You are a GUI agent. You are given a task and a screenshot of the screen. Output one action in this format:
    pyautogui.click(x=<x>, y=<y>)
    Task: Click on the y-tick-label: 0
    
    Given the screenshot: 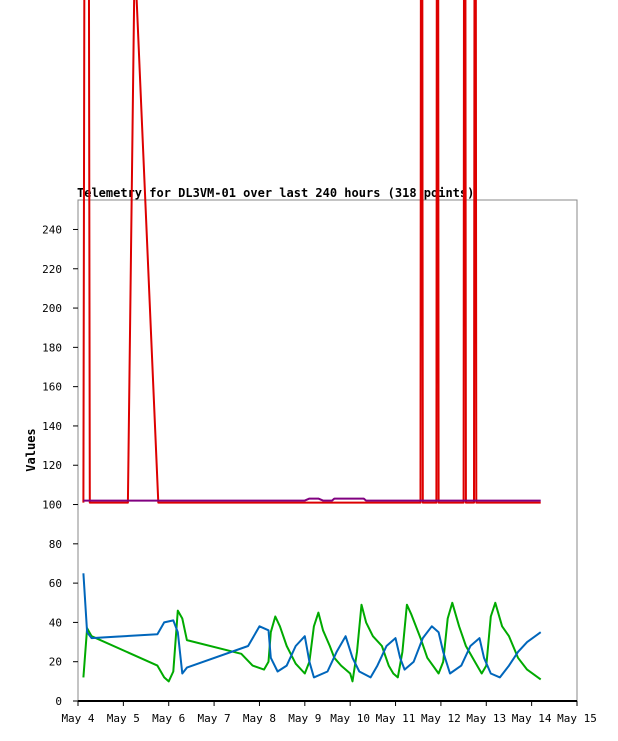 What is the action you would take?
    pyautogui.click(x=58, y=701)
    